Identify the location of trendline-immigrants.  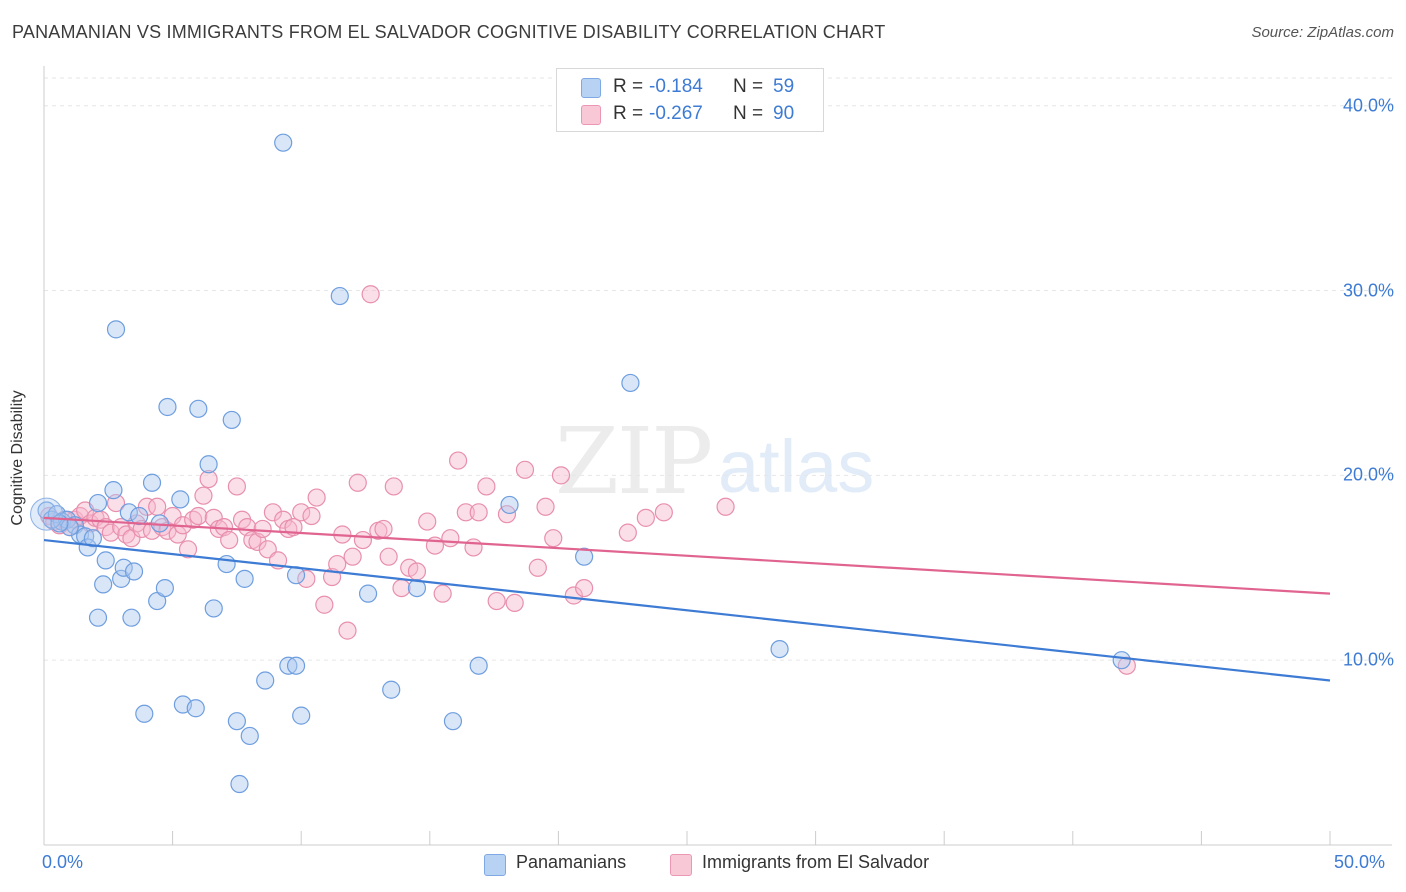
(687, 555).